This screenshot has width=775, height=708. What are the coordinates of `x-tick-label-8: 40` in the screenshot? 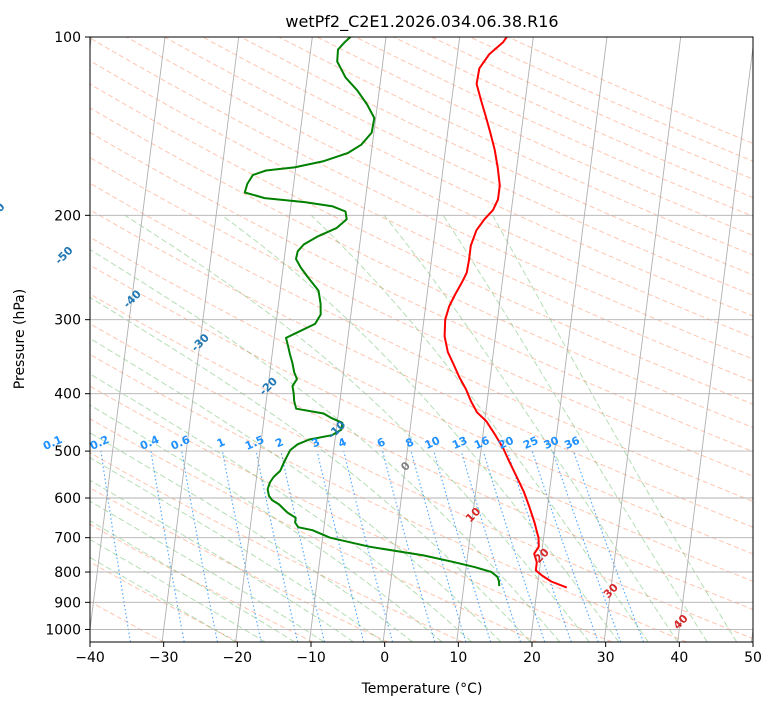 It's located at (679, 658).